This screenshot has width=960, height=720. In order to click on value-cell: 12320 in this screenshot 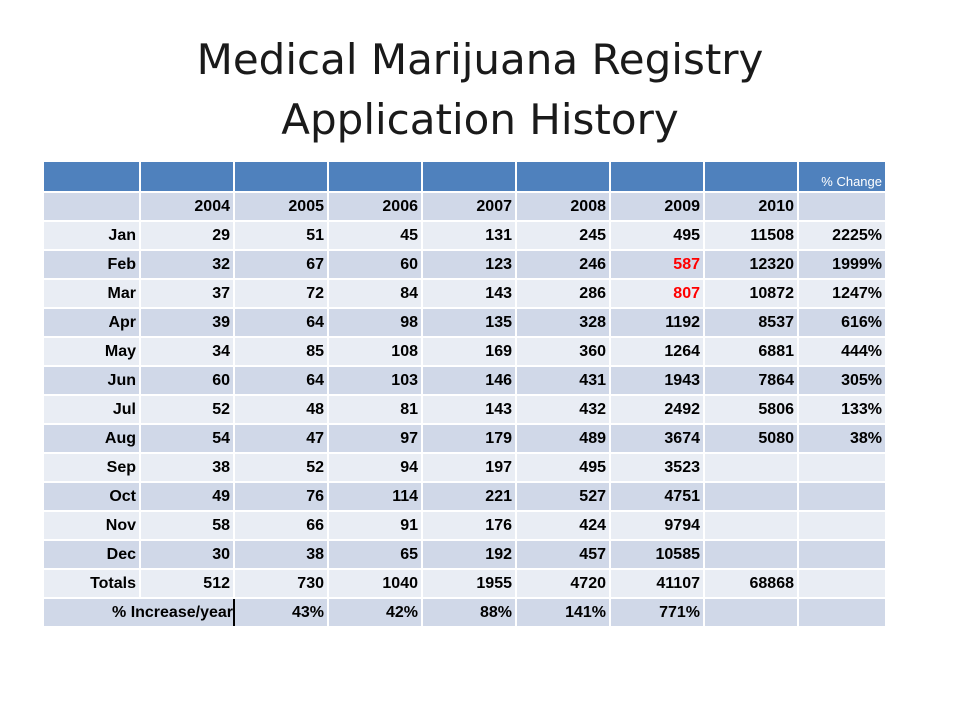, I will do `click(751, 265)`.